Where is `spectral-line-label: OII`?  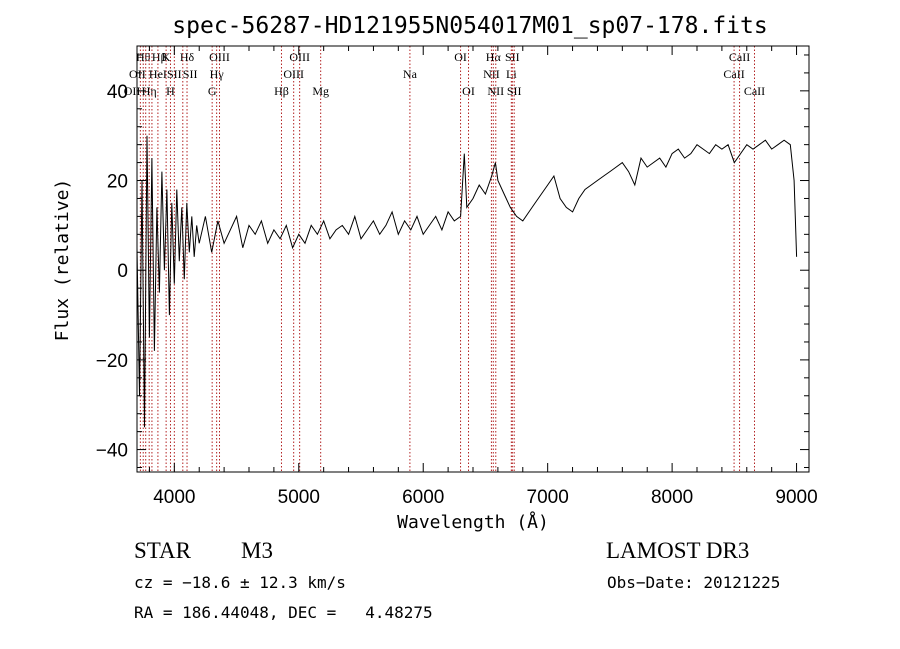 spectral-line-label: OII is located at coordinates (132, 91).